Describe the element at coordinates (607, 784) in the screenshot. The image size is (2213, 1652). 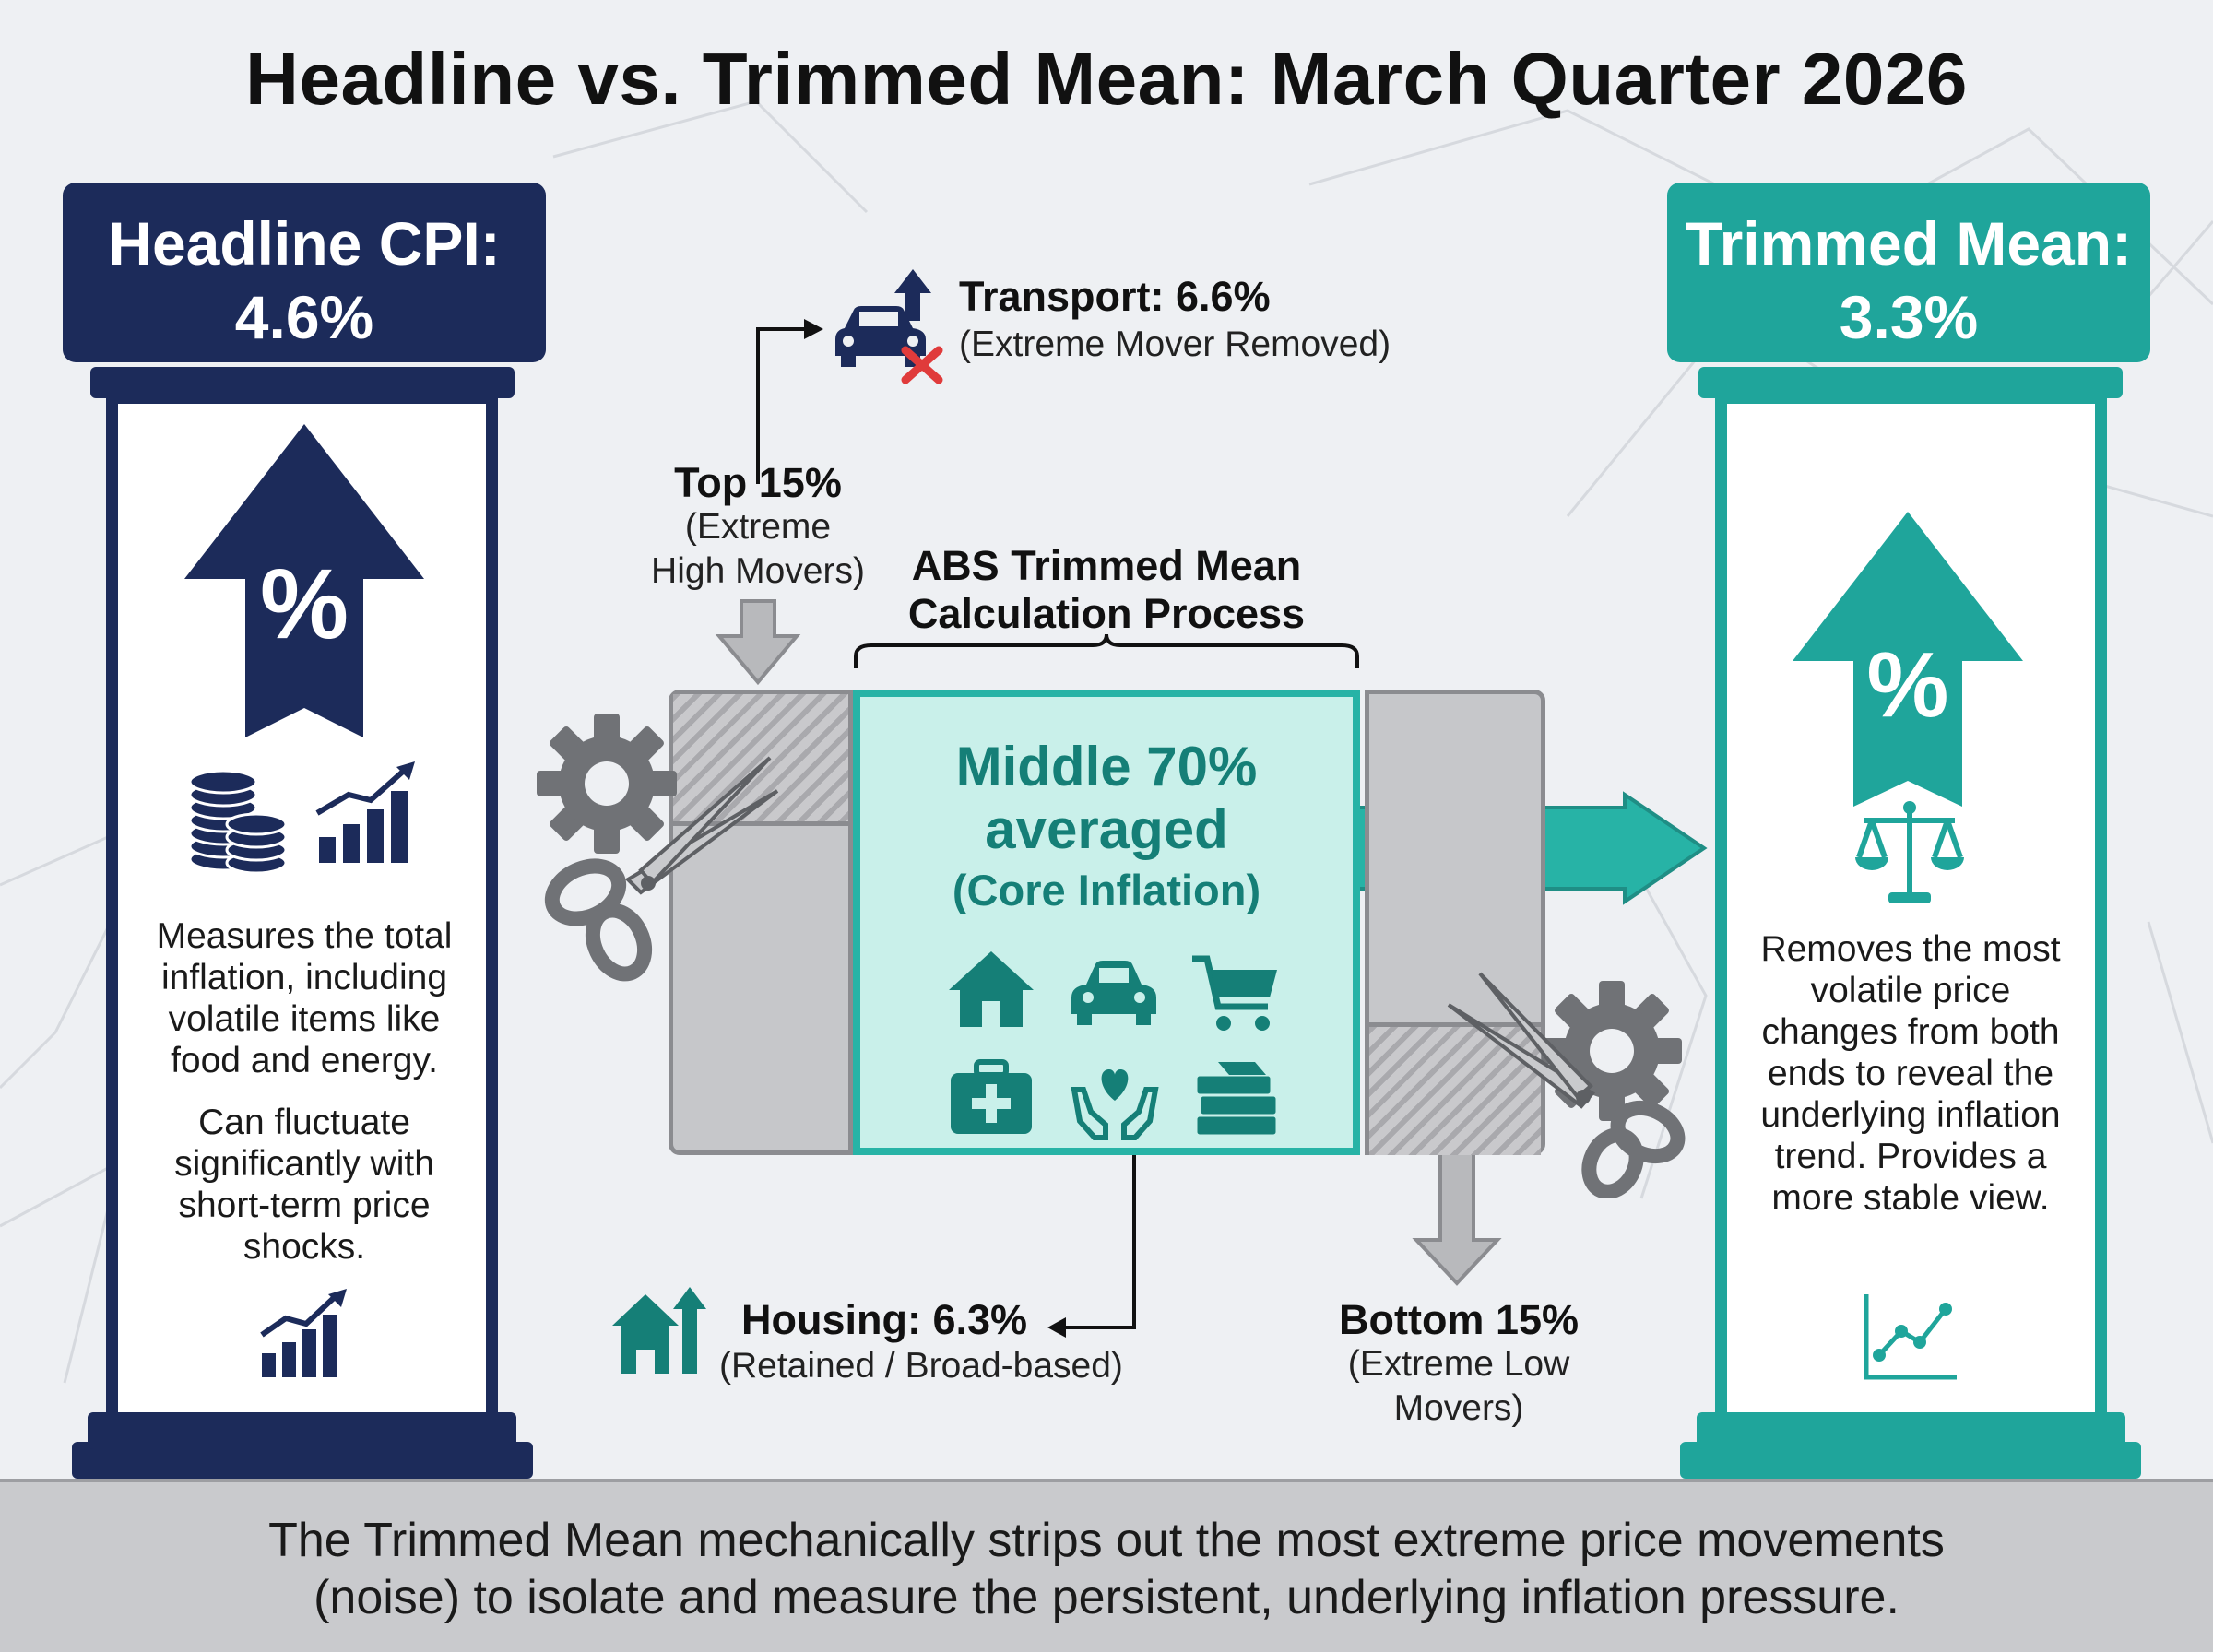
I see `gear-icon` at that location.